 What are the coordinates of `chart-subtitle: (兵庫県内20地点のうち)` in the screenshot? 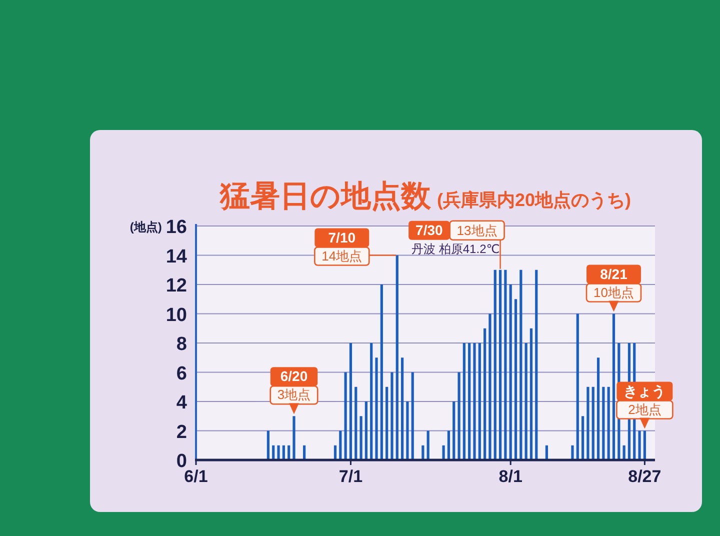 It's located at (534, 200).